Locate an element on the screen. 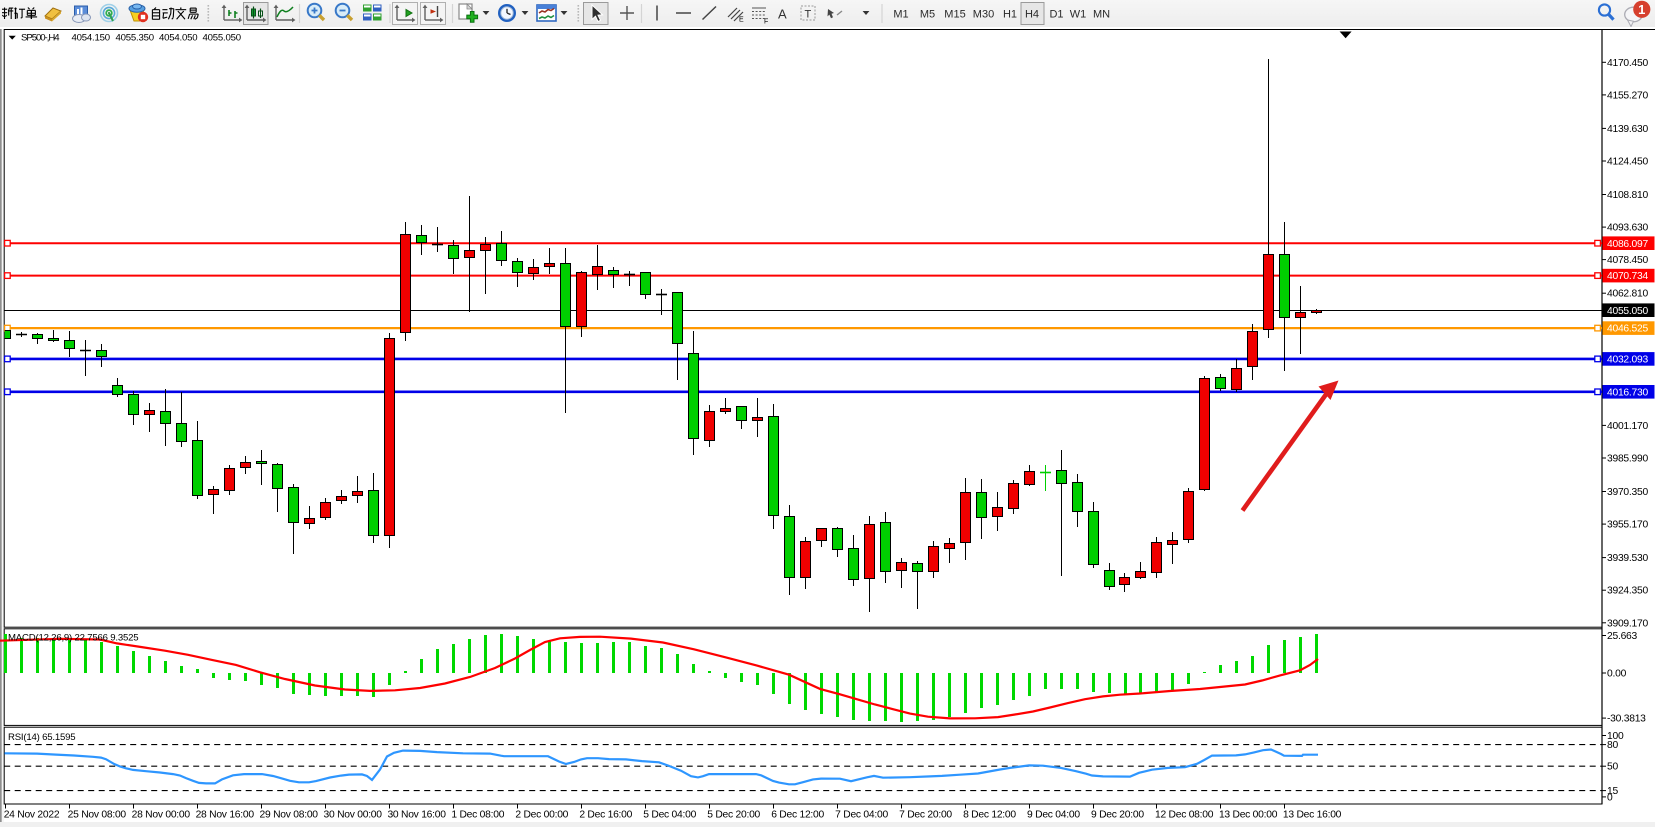 The height and width of the screenshot is (827, 1655). svg-text: 30 Nov 00:00 is located at coordinates (353, 815).